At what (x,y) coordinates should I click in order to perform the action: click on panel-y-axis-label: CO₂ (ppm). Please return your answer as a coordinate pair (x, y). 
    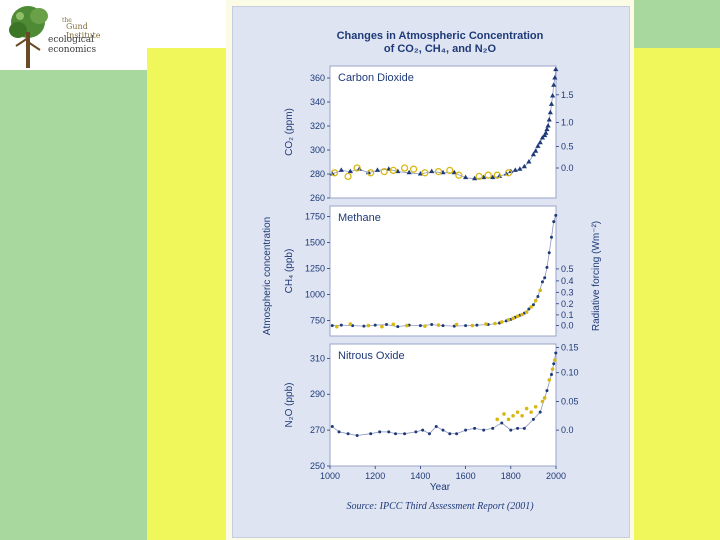
    Looking at the image, I should click on (289, 132).